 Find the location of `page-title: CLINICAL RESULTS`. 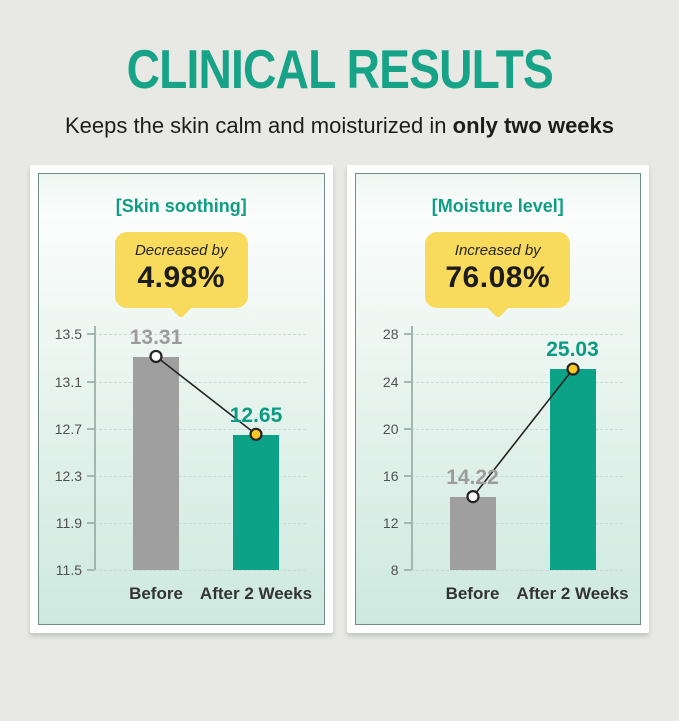

page-title: CLINICAL RESULTS is located at coordinates (339, 69).